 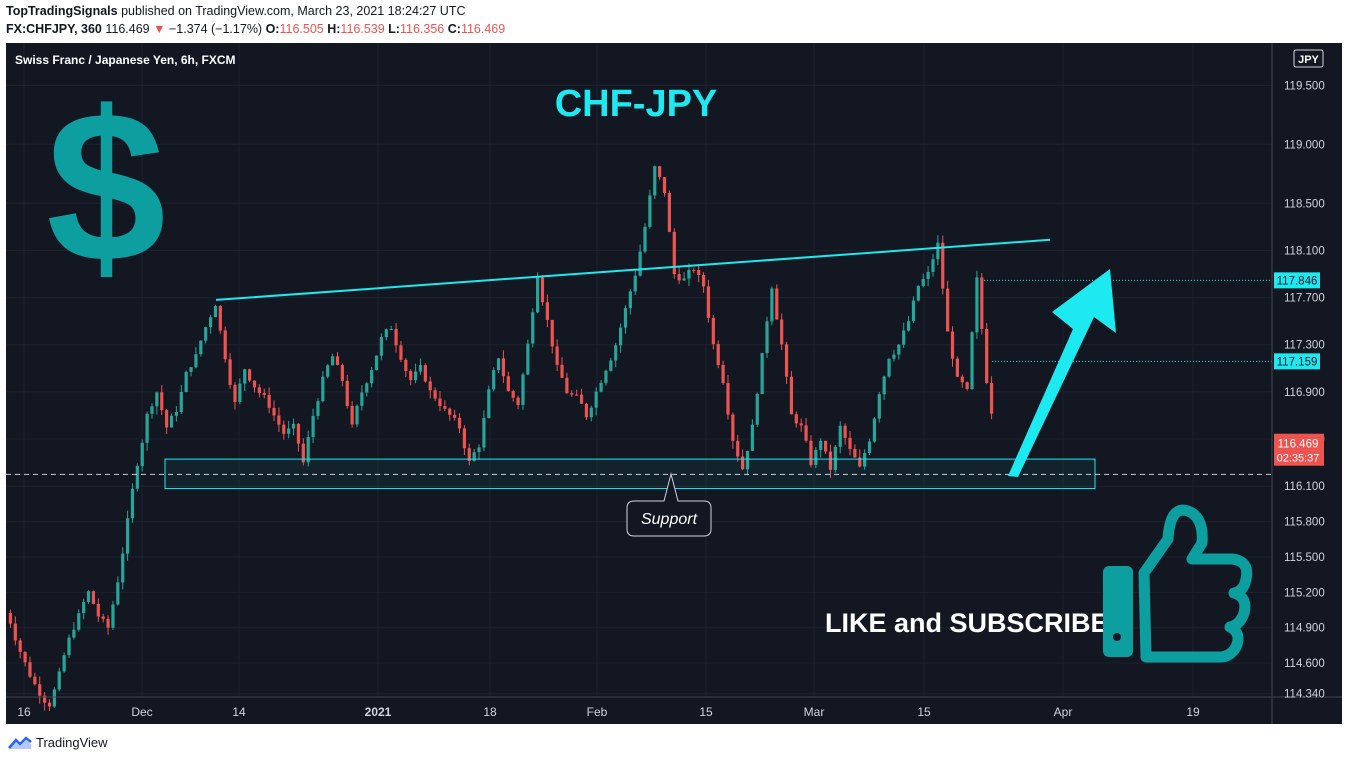 I want to click on currency-badge: JPY, so click(x=1308, y=58).